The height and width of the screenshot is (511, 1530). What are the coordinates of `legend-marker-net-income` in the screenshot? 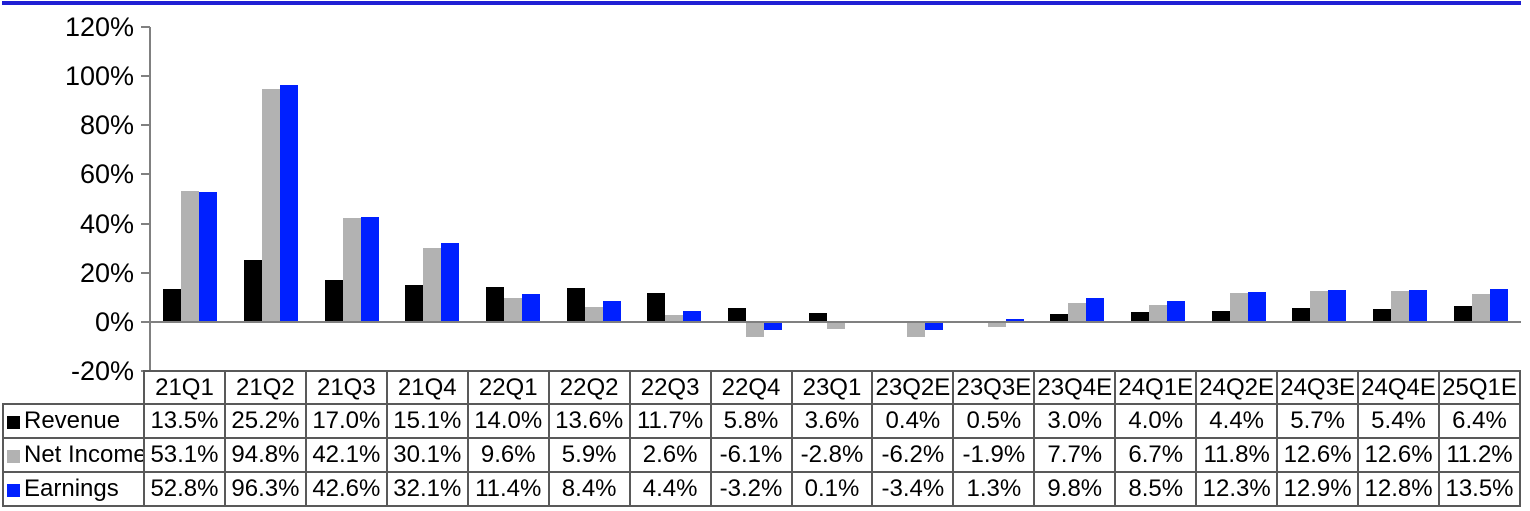 It's located at (13, 456).